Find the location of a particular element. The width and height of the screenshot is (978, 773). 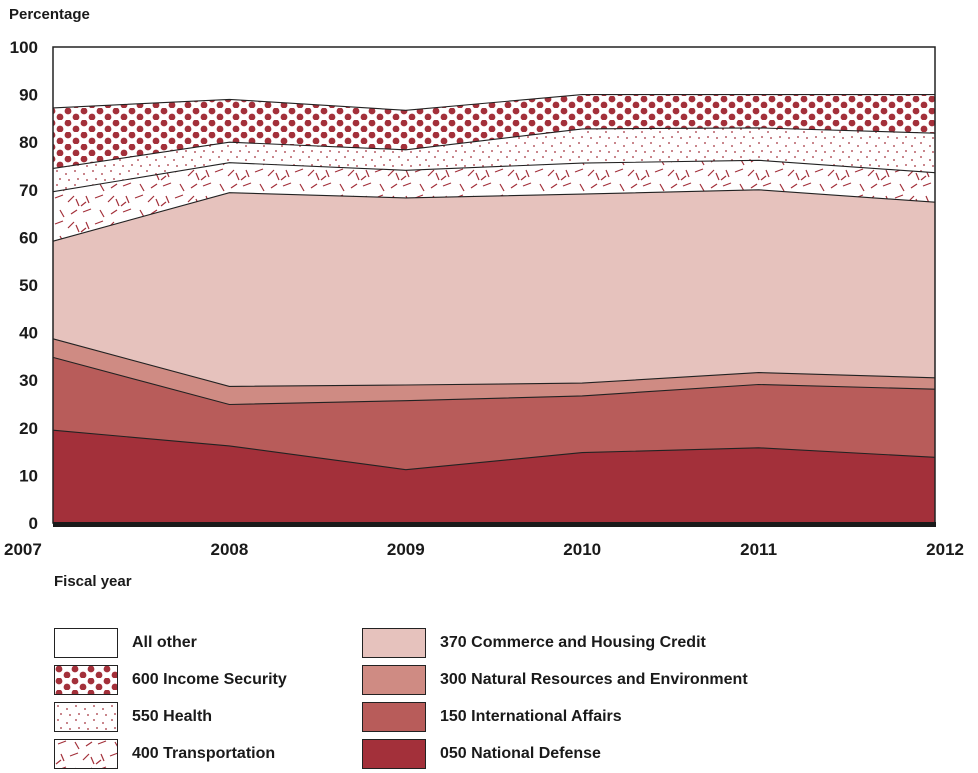

x-axis-title: Fiscal year is located at coordinates (93, 581).